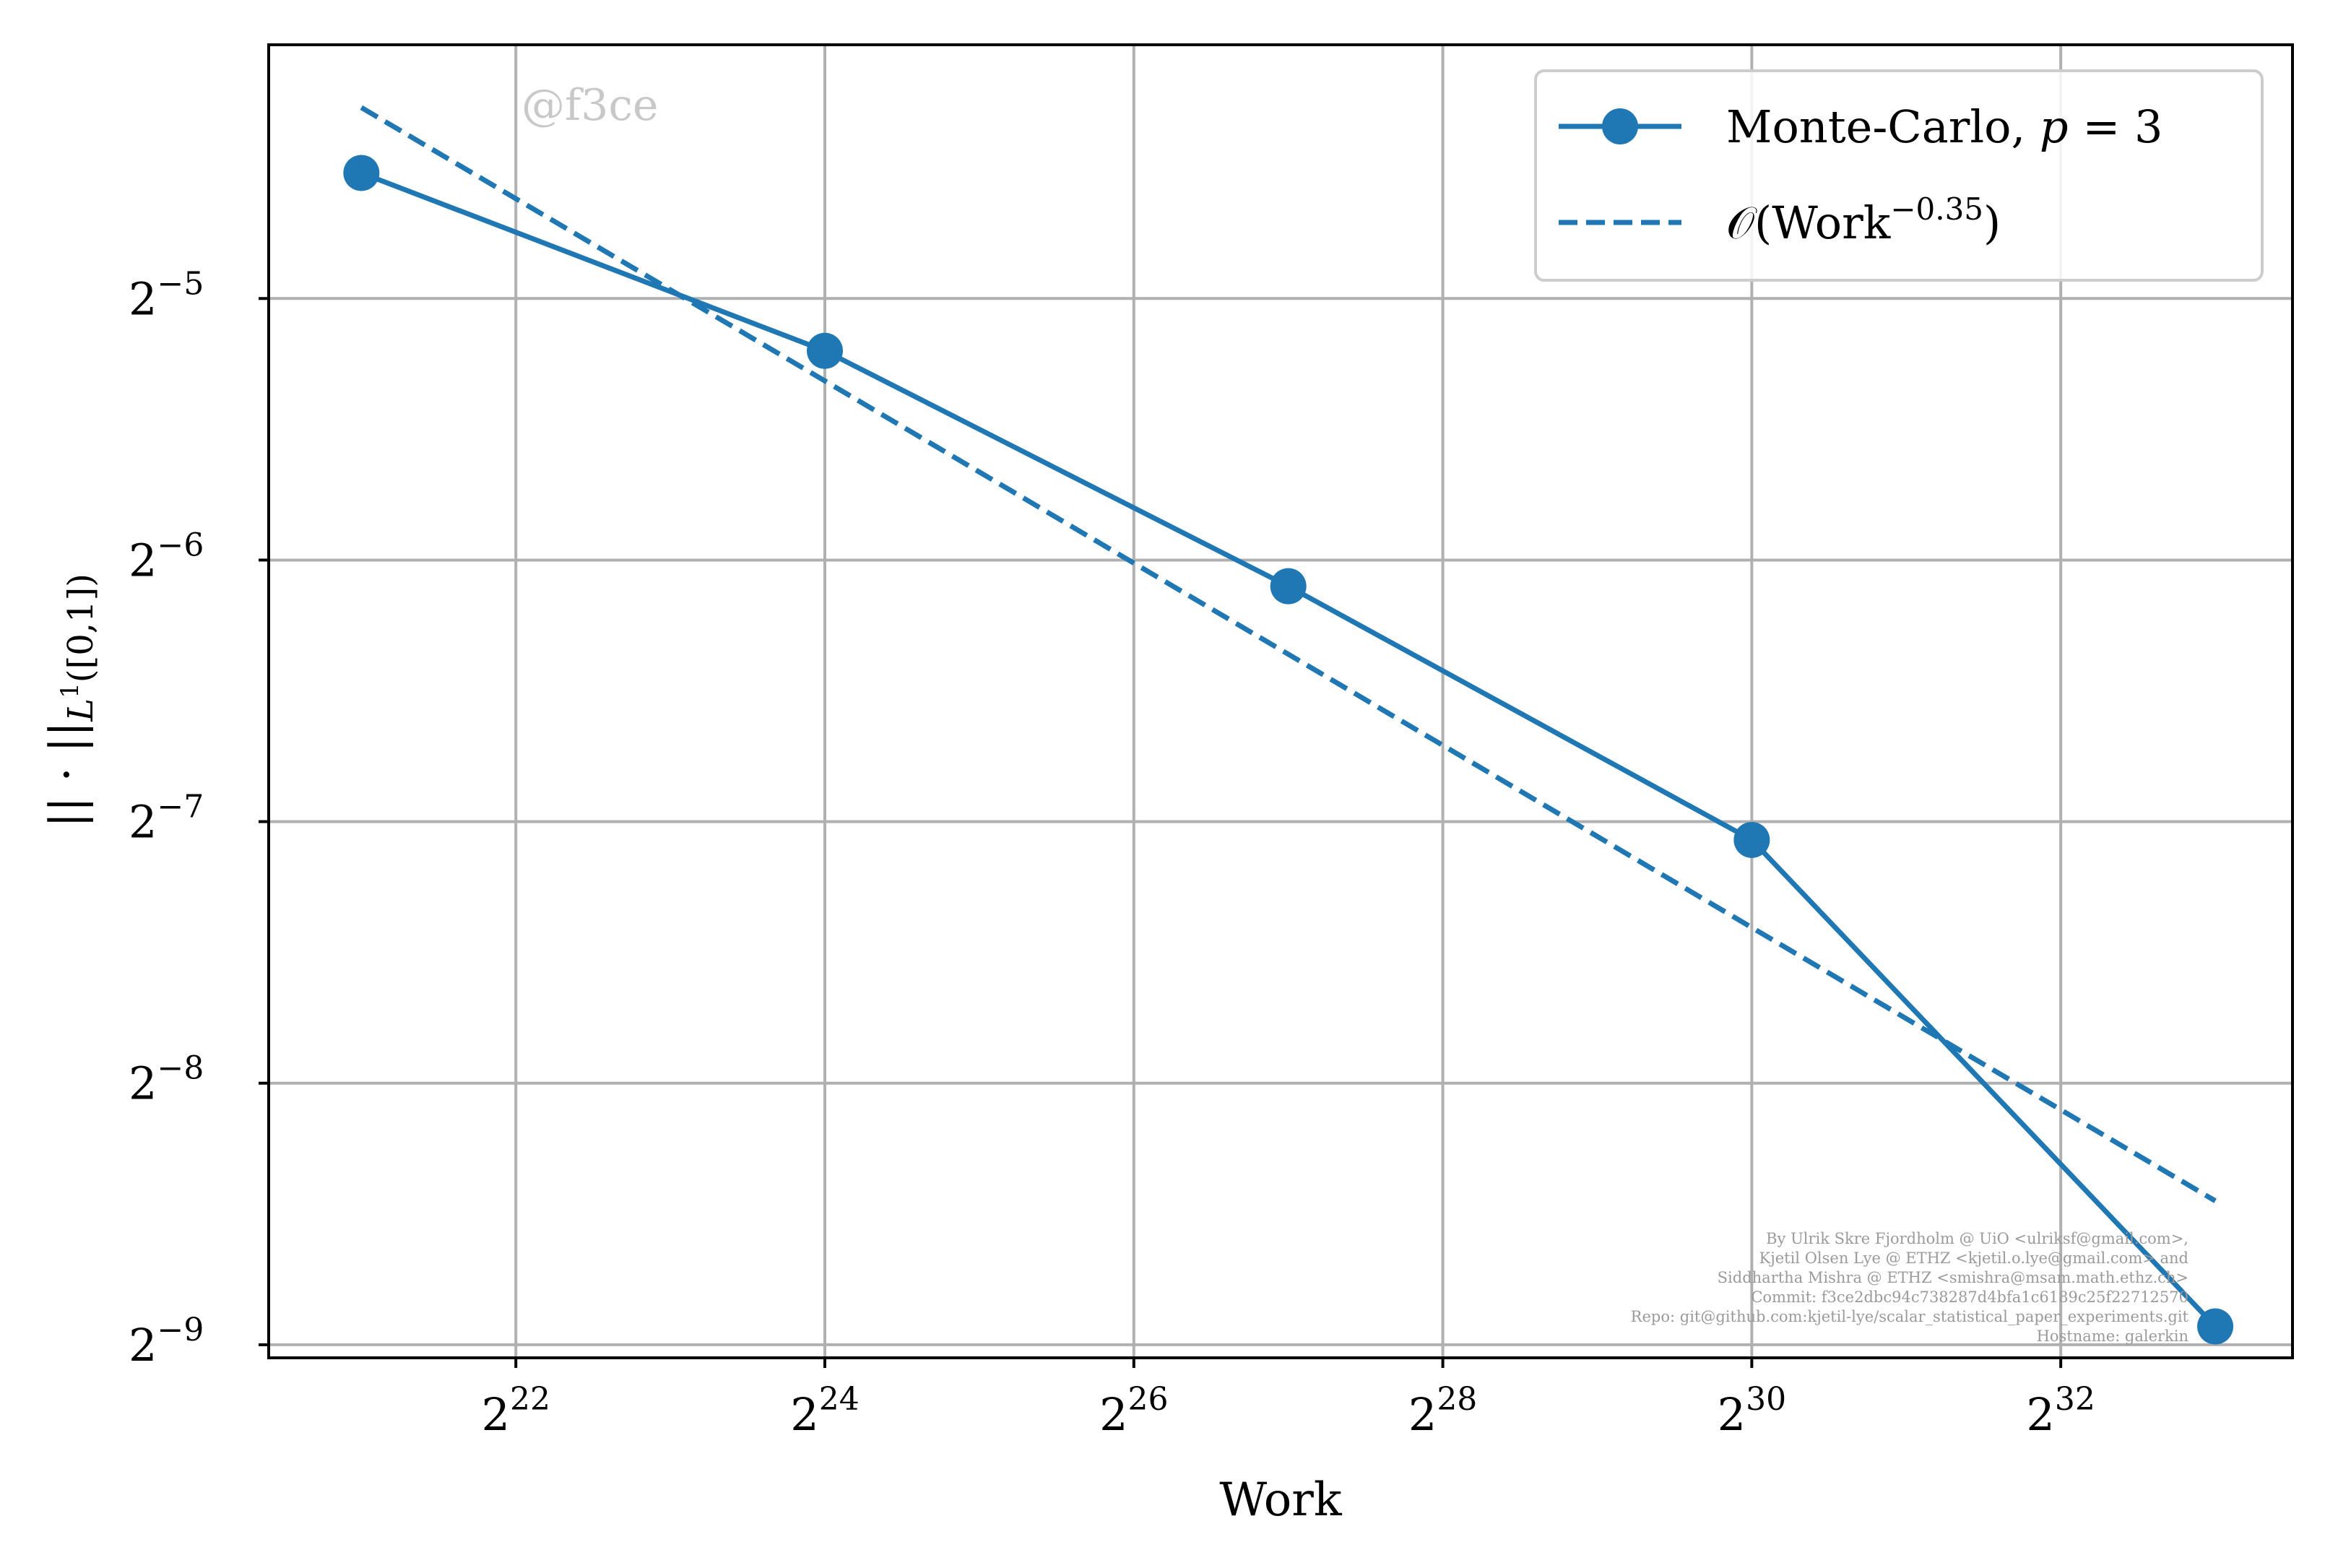 The height and width of the screenshot is (1568, 2325). What do you see at coordinates (1442, 1411) in the screenshot?
I see `x-tick-label: 228` at bounding box center [1442, 1411].